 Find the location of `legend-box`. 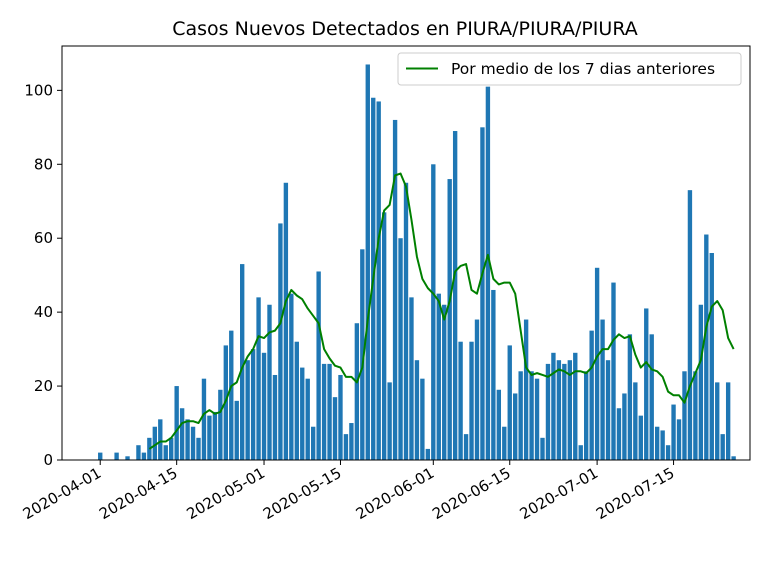

legend-box is located at coordinates (569, 69).